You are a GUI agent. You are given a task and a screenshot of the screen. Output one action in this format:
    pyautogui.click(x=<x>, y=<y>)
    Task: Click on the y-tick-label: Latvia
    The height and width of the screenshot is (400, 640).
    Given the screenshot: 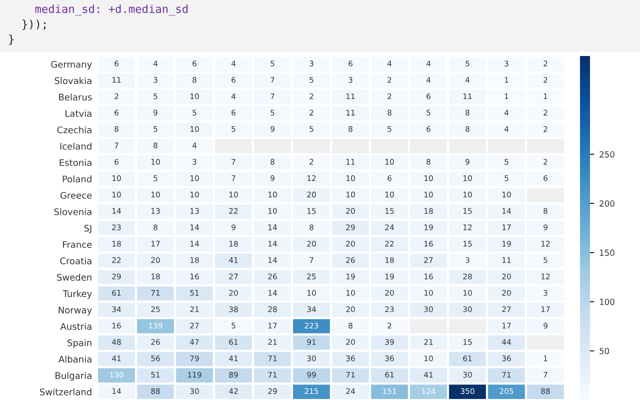 What is the action you would take?
    pyautogui.click(x=79, y=113)
    